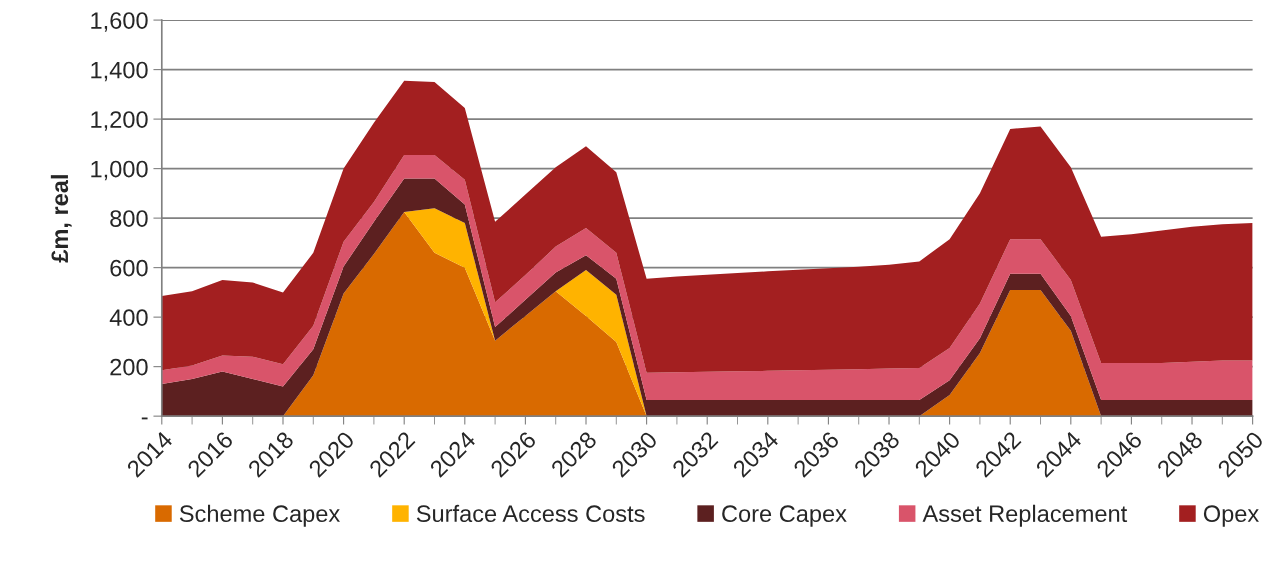  I want to click on legend-label: Asset Replacement, so click(1025, 515).